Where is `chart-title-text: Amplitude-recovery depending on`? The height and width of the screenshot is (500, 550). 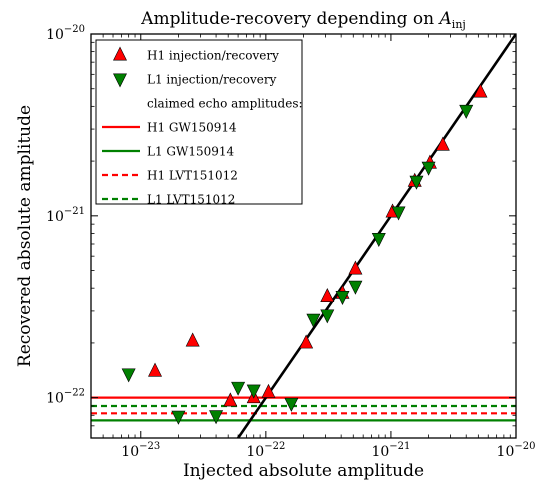 chart-title-text: Amplitude-recovery depending on is located at coordinates (289, 19).